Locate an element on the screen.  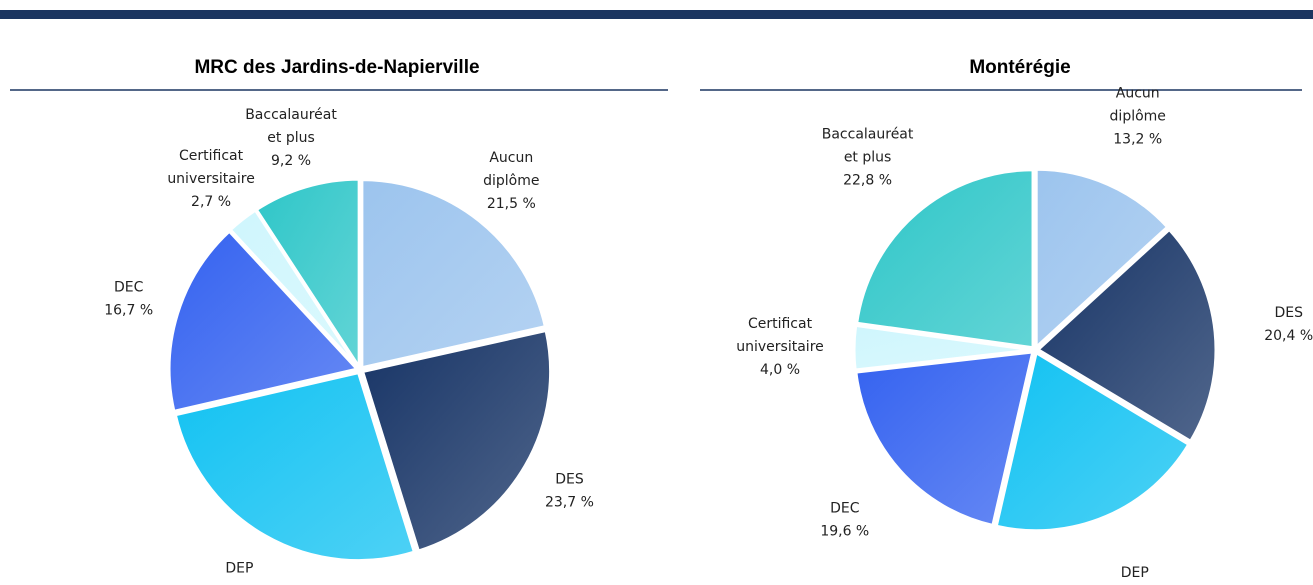
value-label: 2,7 % is located at coordinates (211, 202).